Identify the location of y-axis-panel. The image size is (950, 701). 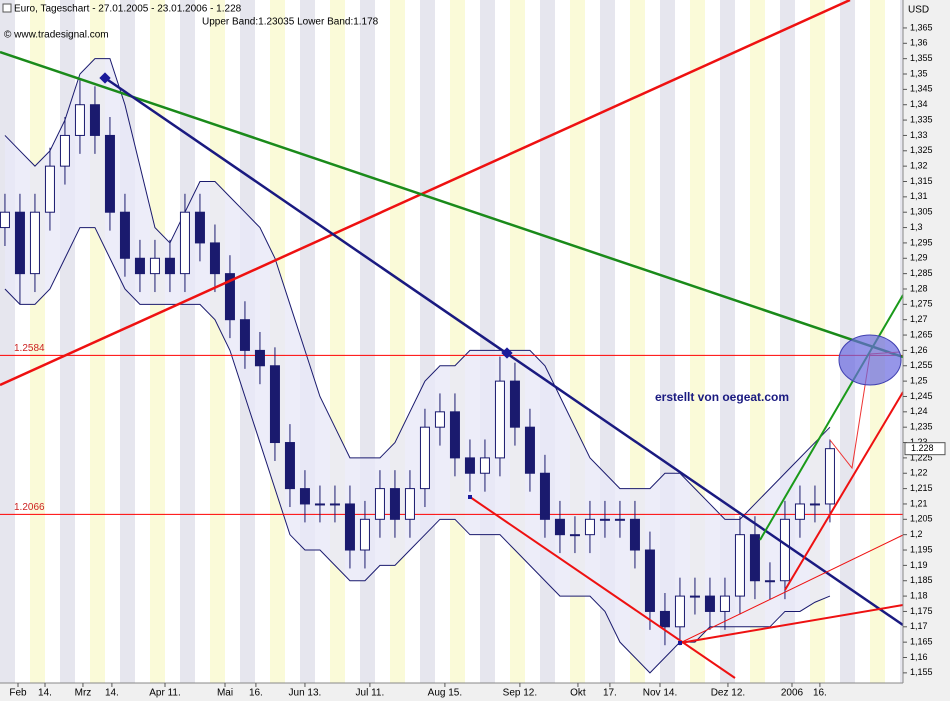
(926, 350).